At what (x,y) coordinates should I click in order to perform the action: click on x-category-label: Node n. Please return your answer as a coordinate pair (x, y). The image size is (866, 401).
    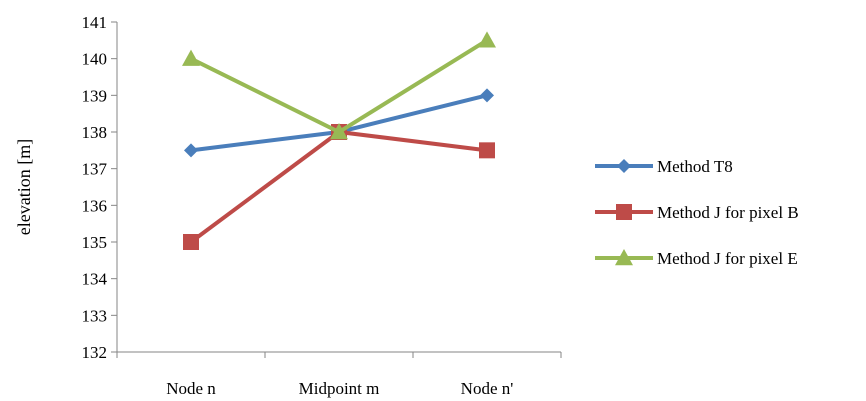
    Looking at the image, I should click on (191, 388).